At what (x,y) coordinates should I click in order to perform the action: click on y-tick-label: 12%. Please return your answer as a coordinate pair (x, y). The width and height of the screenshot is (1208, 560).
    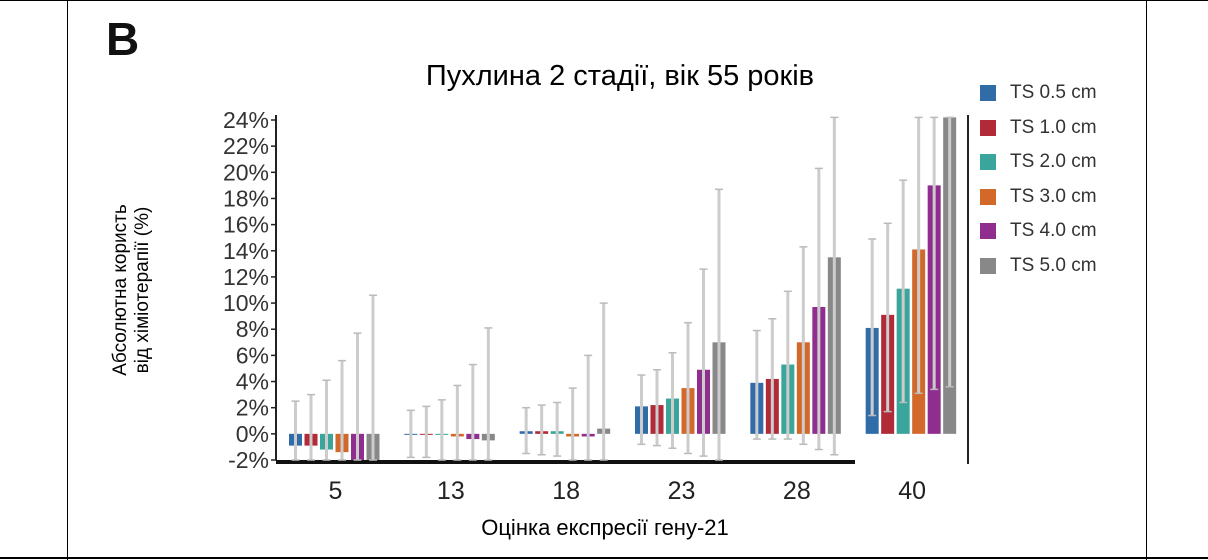
    Looking at the image, I should click on (246, 277).